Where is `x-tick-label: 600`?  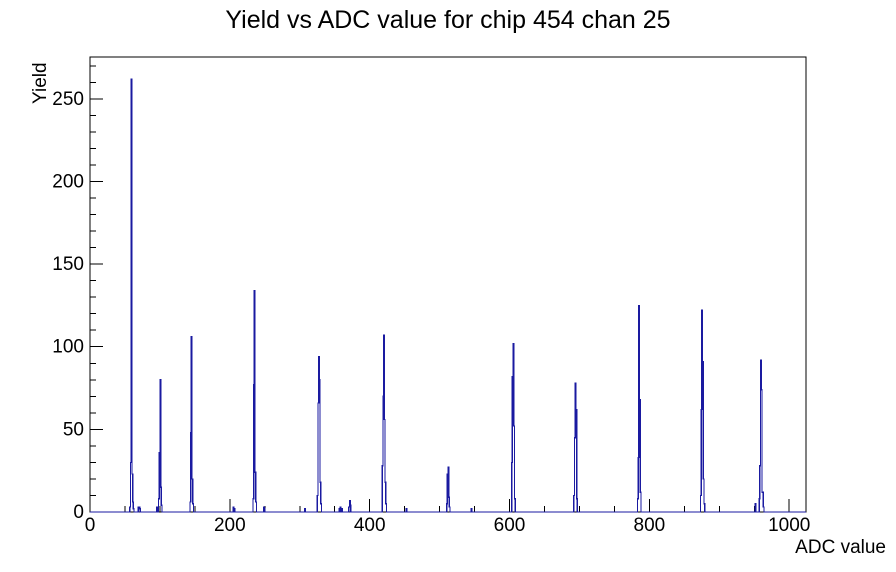
x-tick-label: 600 is located at coordinates (510, 525).